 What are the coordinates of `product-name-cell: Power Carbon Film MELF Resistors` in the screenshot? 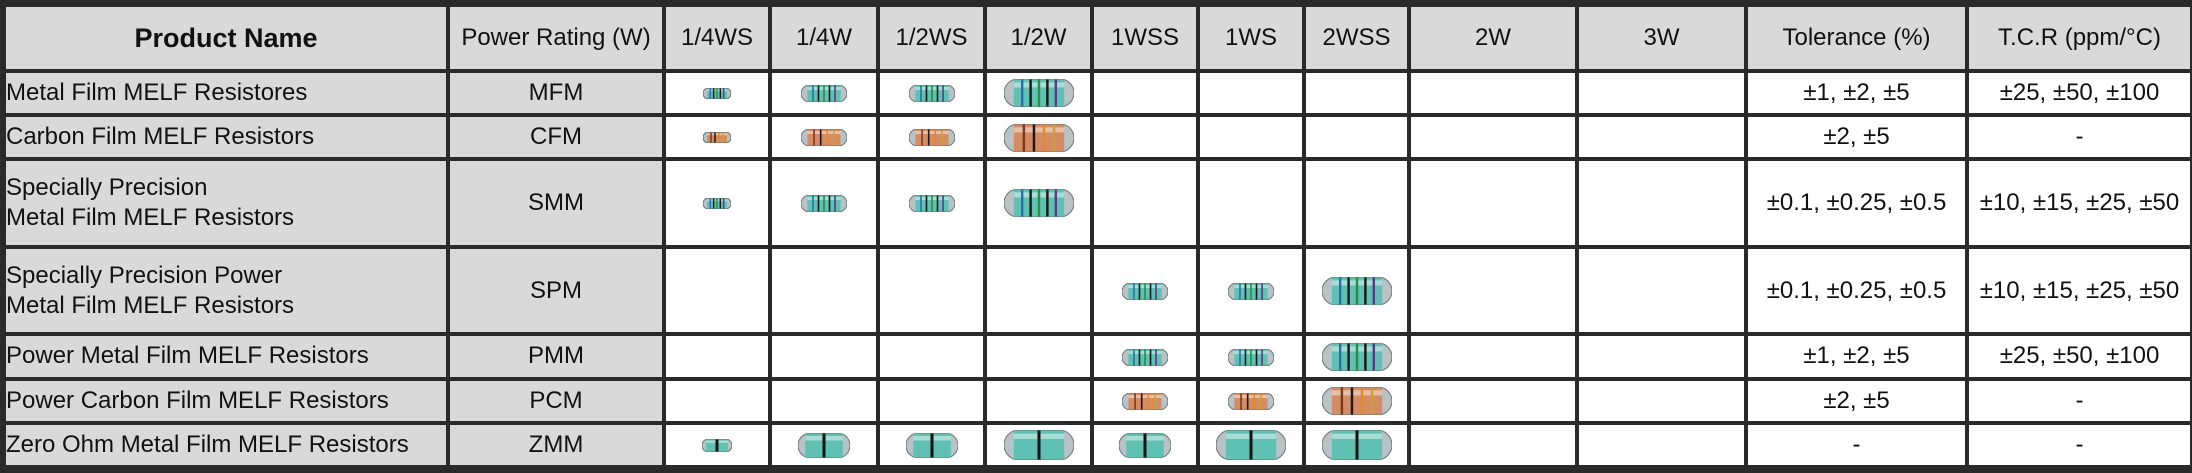 It's located at (226, 400).